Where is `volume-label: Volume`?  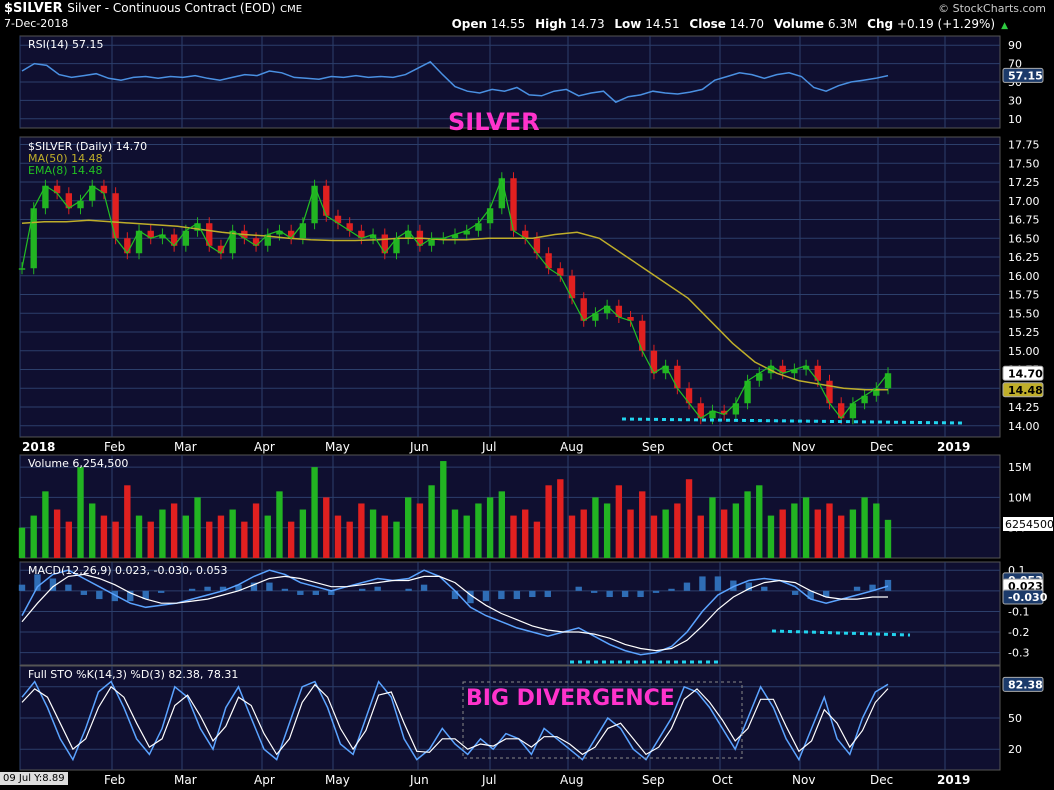
volume-label: Volume is located at coordinates (799, 24).